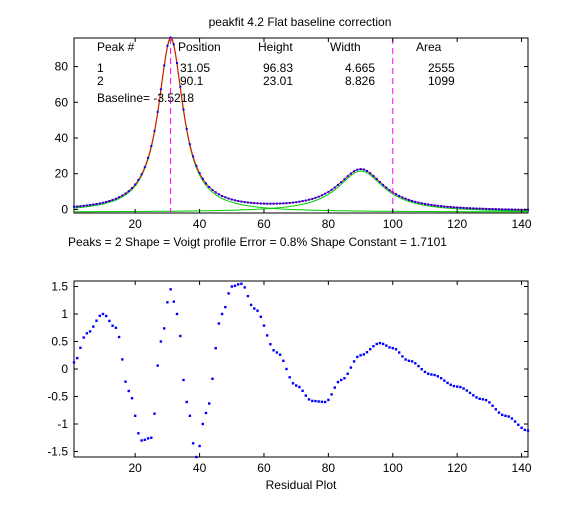 This screenshot has height=512, width=580. I want to click on y-tick-label: 0, so click(64, 209).